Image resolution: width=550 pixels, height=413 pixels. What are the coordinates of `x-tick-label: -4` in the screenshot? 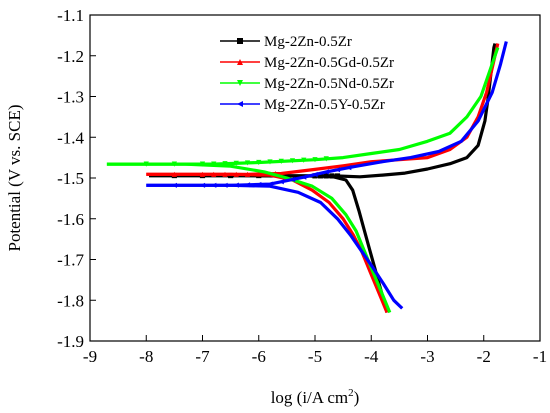 It's located at (371, 356).